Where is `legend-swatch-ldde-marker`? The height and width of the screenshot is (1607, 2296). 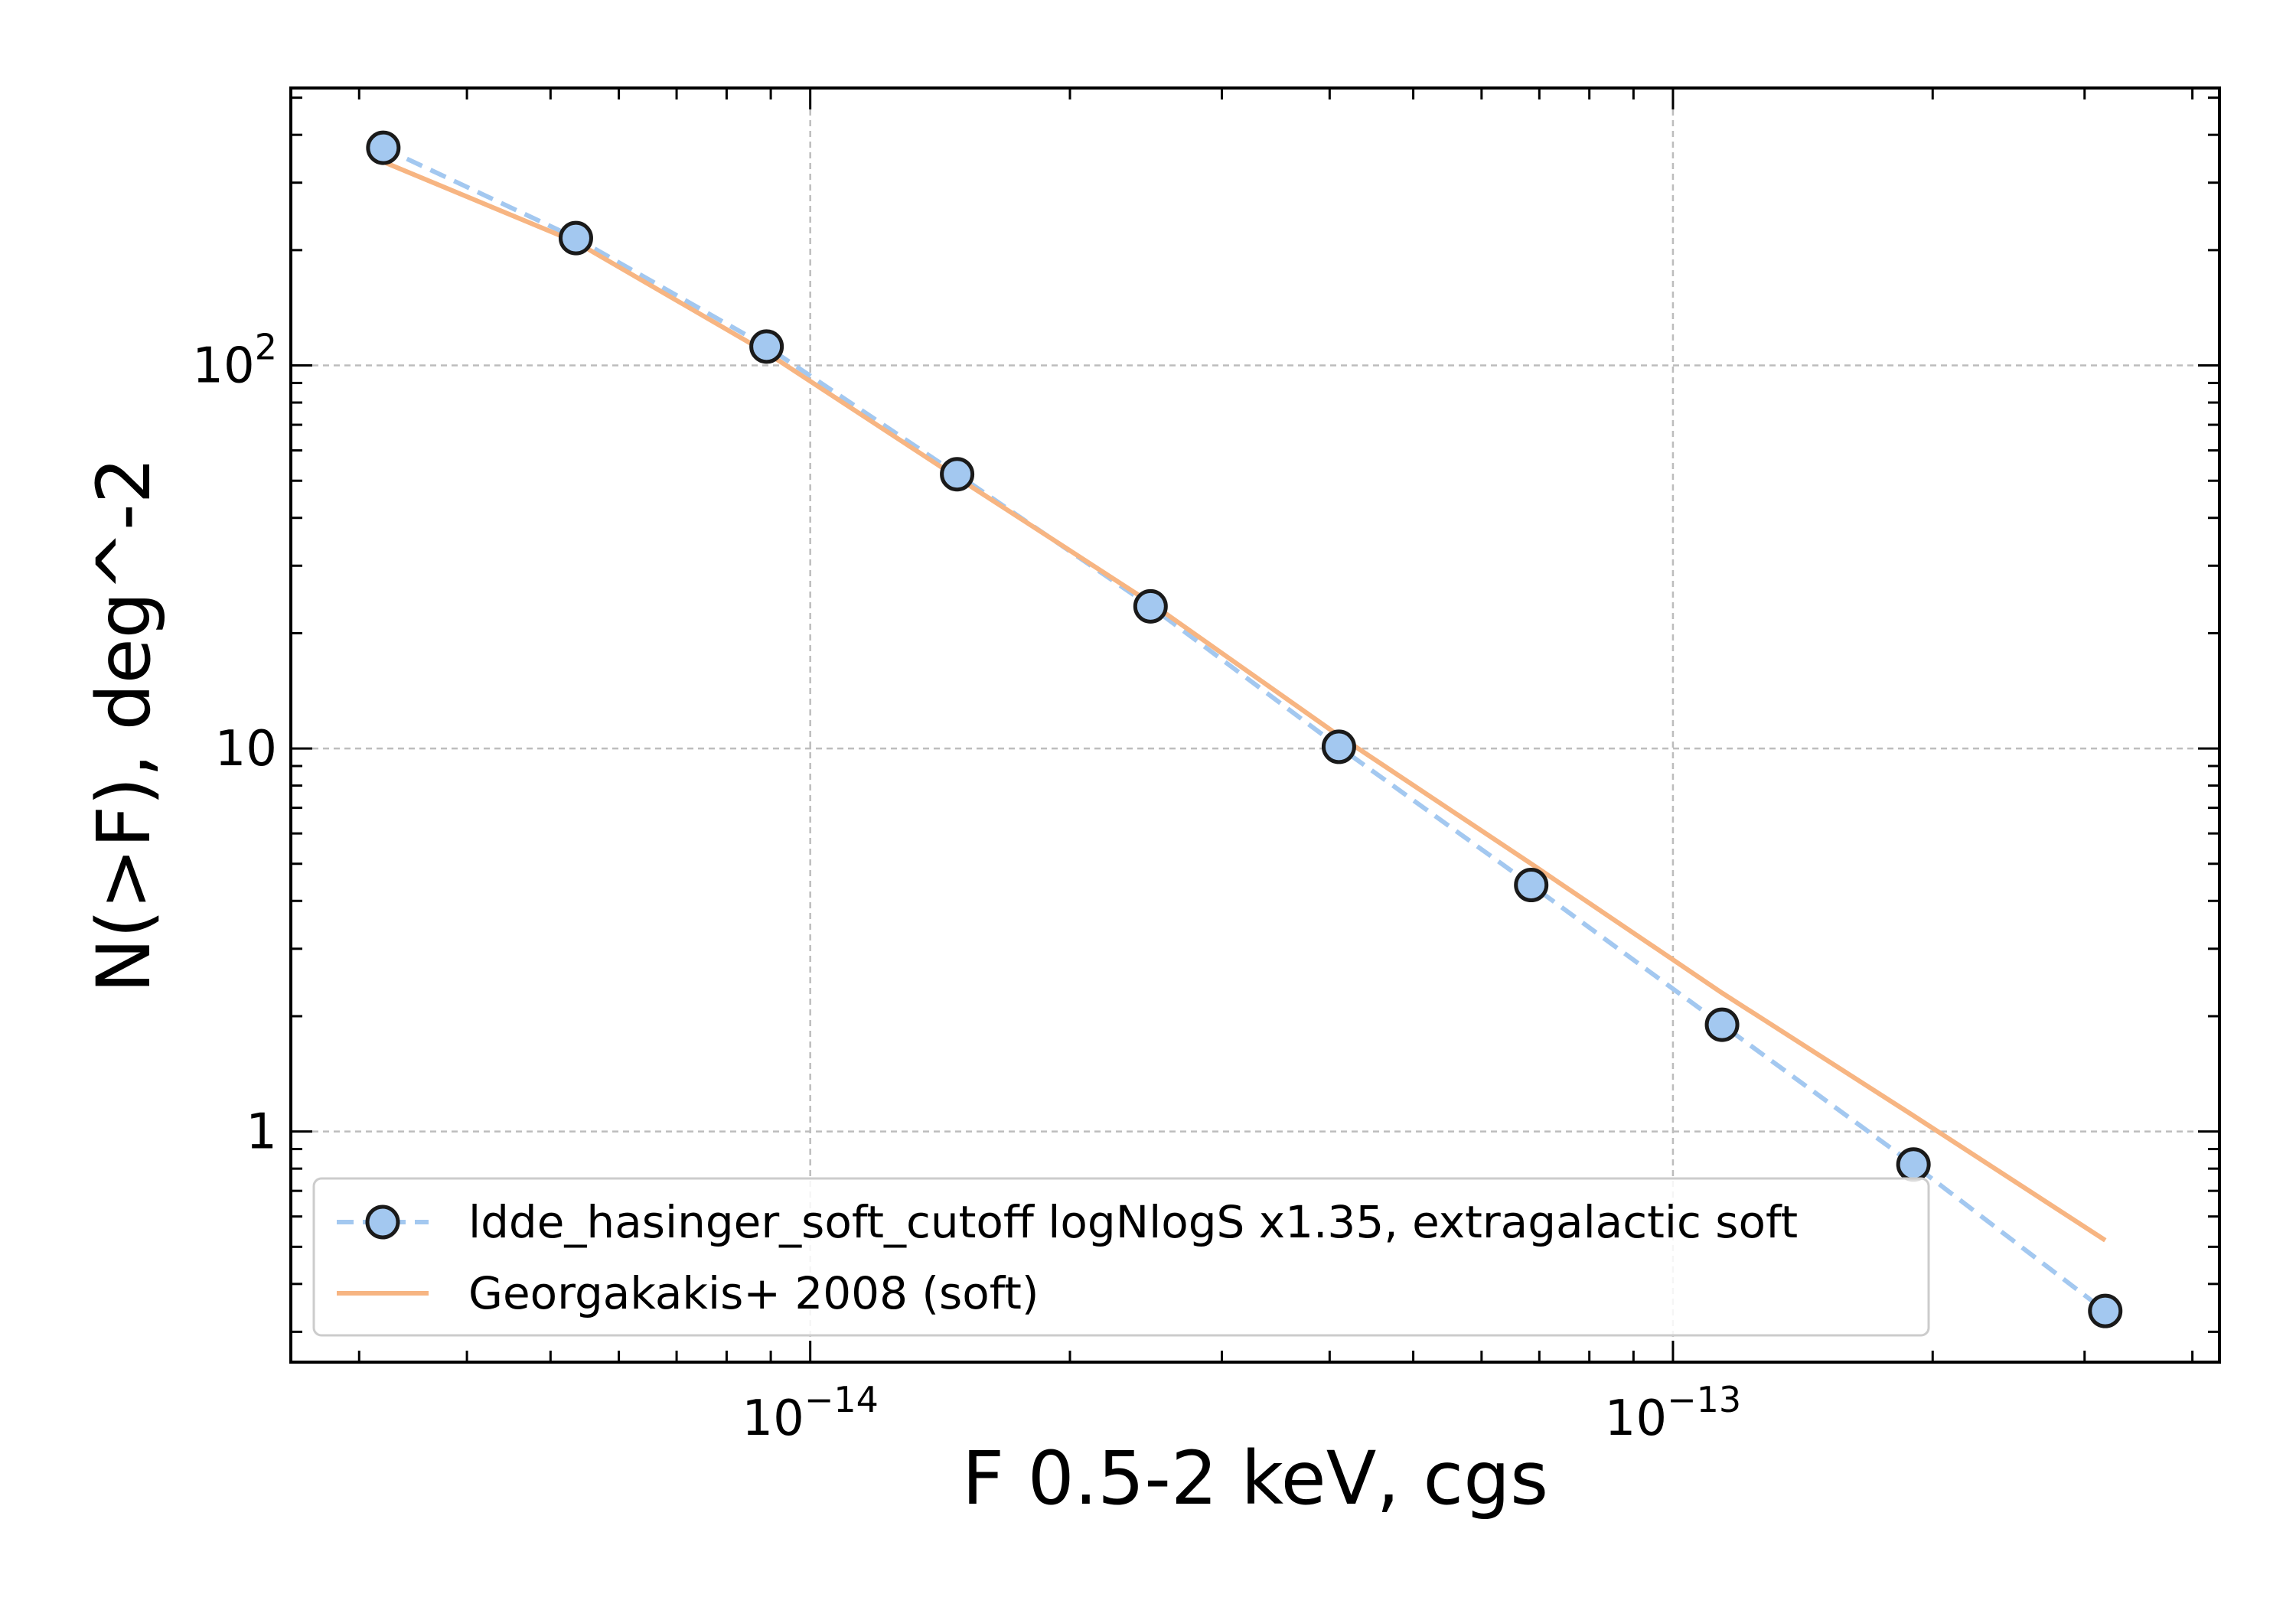 legend-swatch-ldde-marker is located at coordinates (382, 1222).